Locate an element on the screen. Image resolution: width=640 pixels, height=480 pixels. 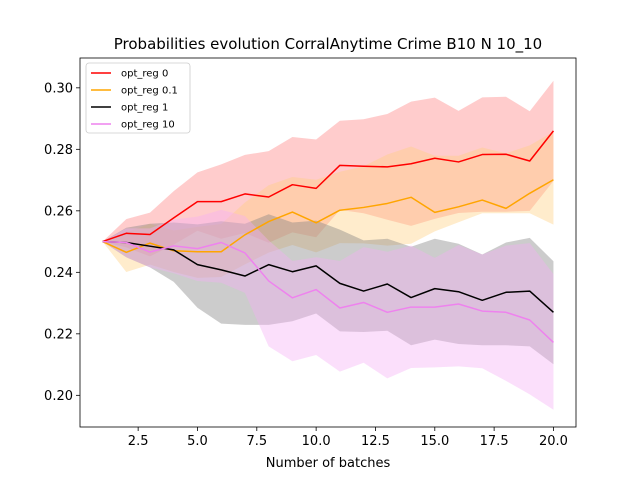
legend: opt_reg 0 opt_reg 0.1 opt_reg 1 opt_reg 10 is located at coordinates (138, 98).